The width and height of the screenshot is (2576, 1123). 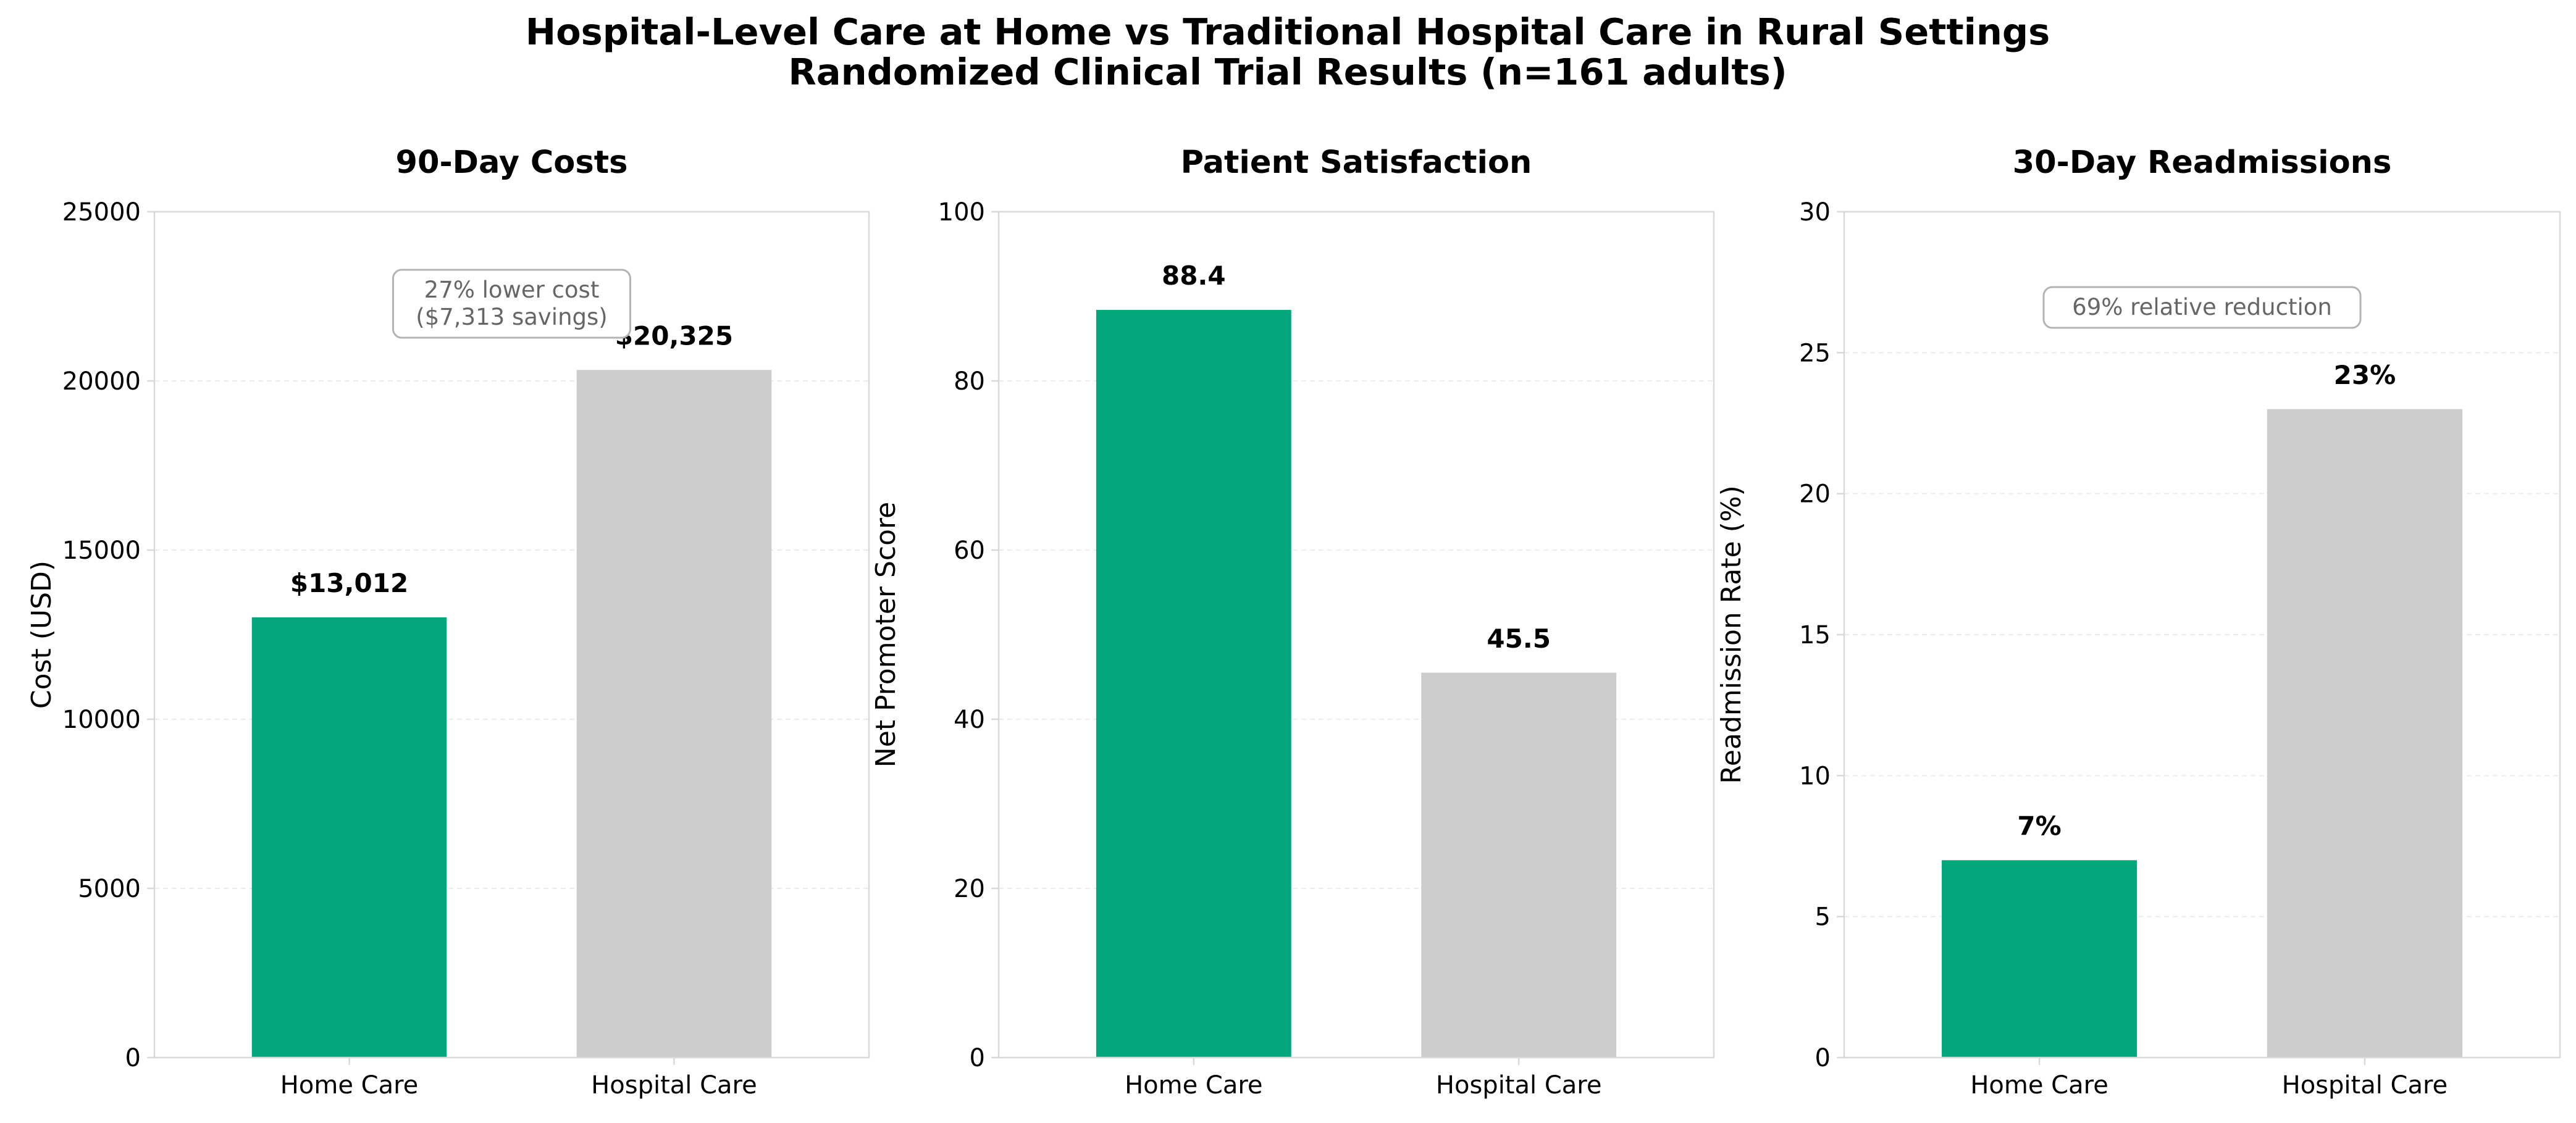 What do you see at coordinates (101, 381) in the screenshot?
I see `y-tick-label: 20000` at bounding box center [101, 381].